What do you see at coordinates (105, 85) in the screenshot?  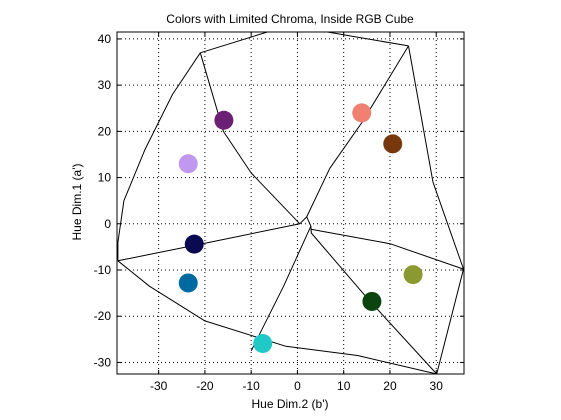 I see `y-tick-label: 30` at bounding box center [105, 85].